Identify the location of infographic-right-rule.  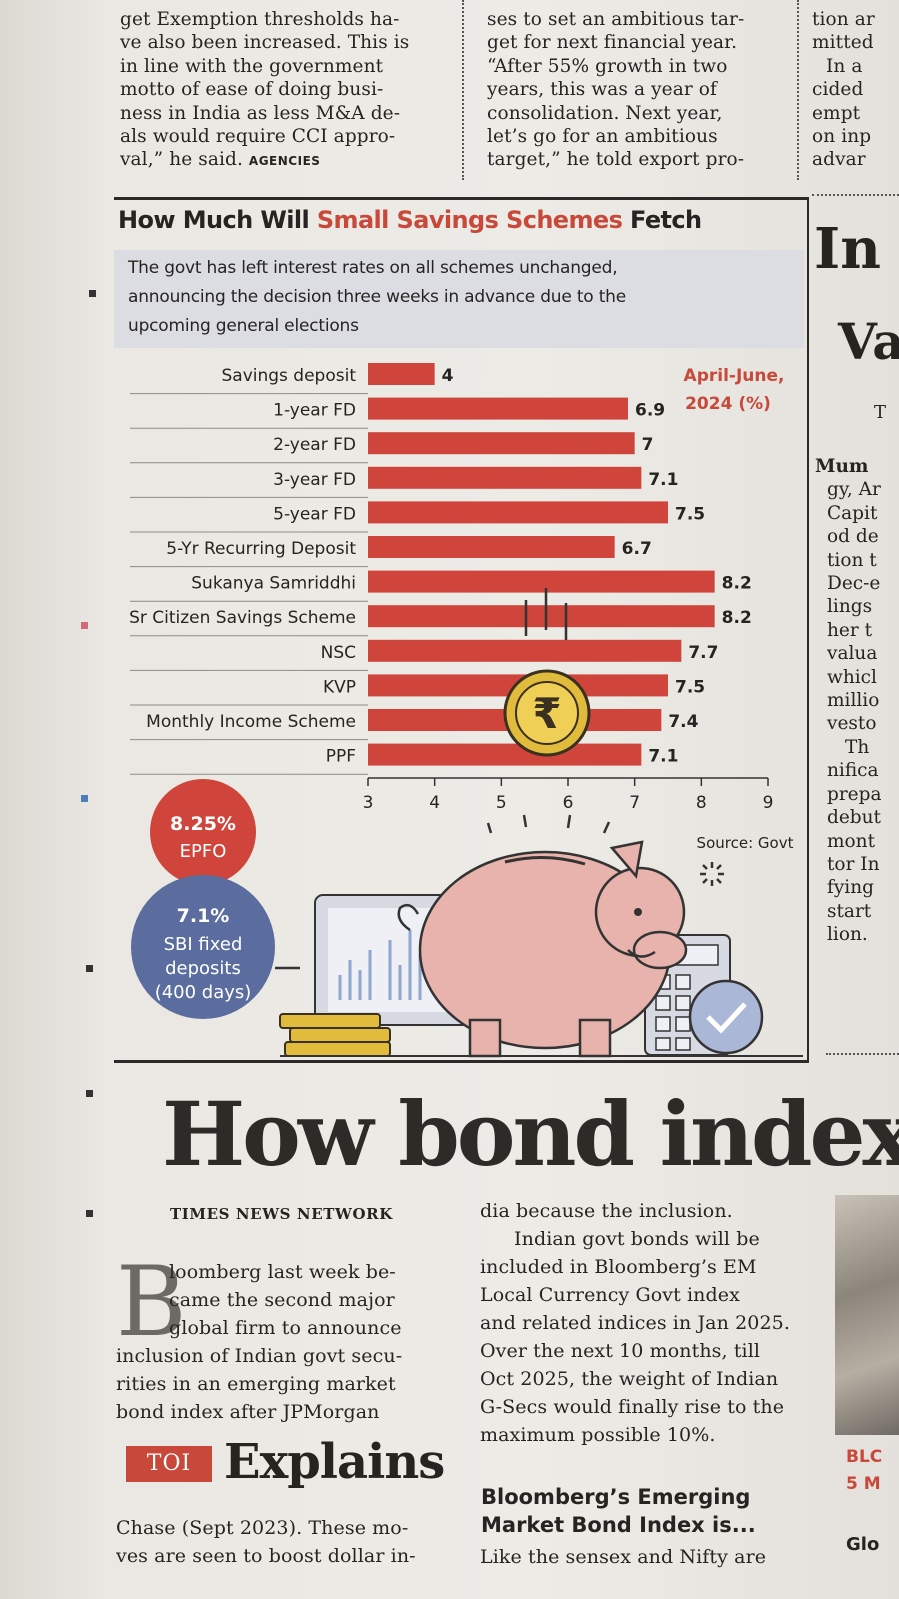
(808, 630).